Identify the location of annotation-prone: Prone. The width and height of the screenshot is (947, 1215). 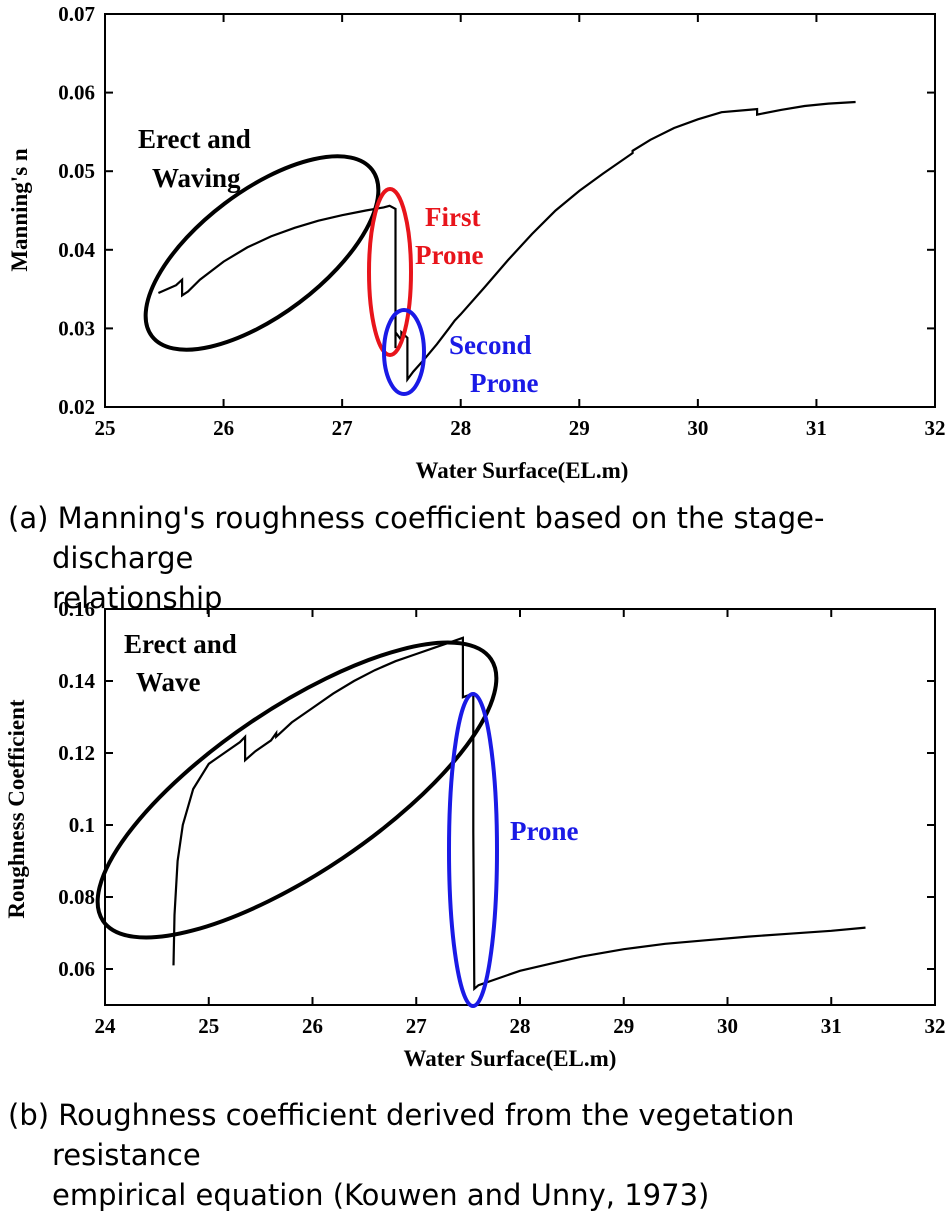
(544, 831).